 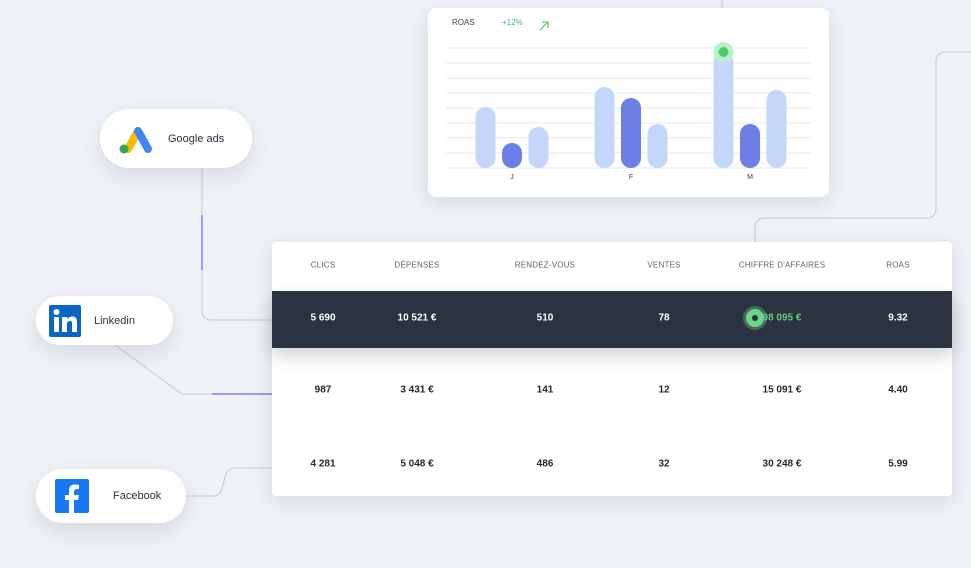 I want to click on trend-arrow, so click(x=544, y=26).